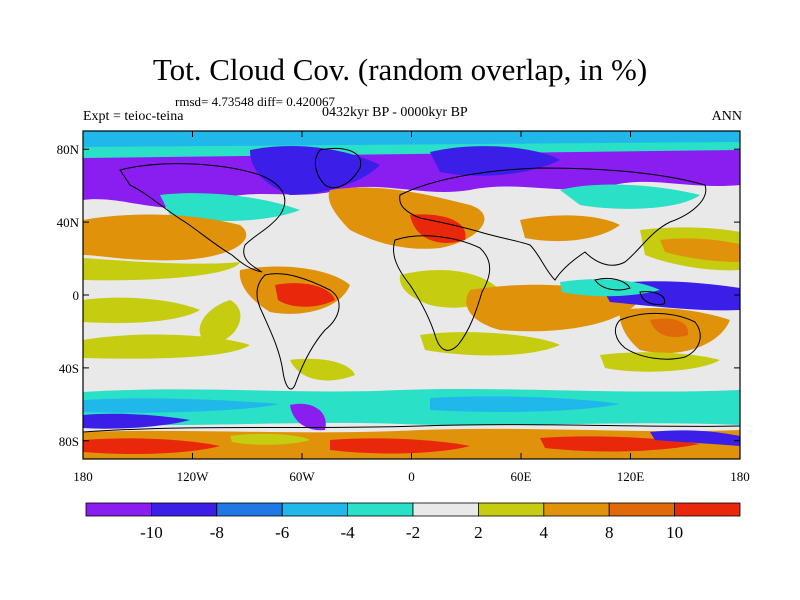  I want to click on lon-tick-label: 60W, so click(302, 476).